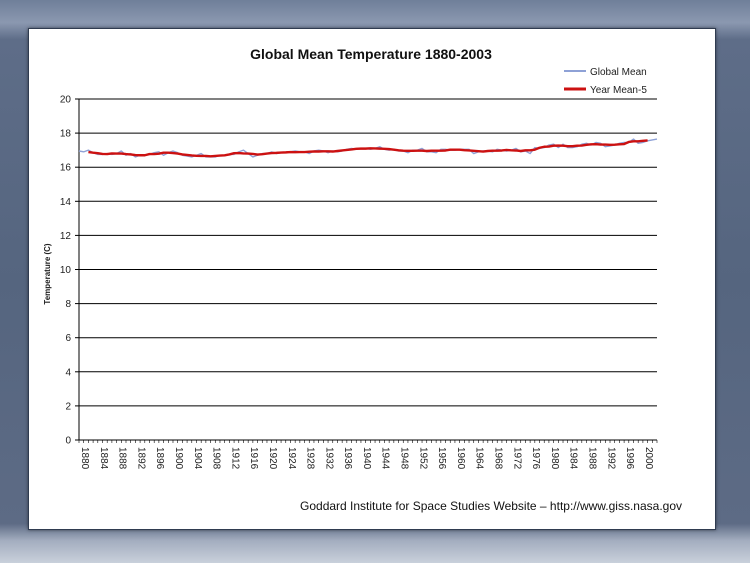 The image size is (750, 563). Describe the element at coordinates (460, 458) in the screenshot. I see `x-tick-label-1960: 1960` at that location.